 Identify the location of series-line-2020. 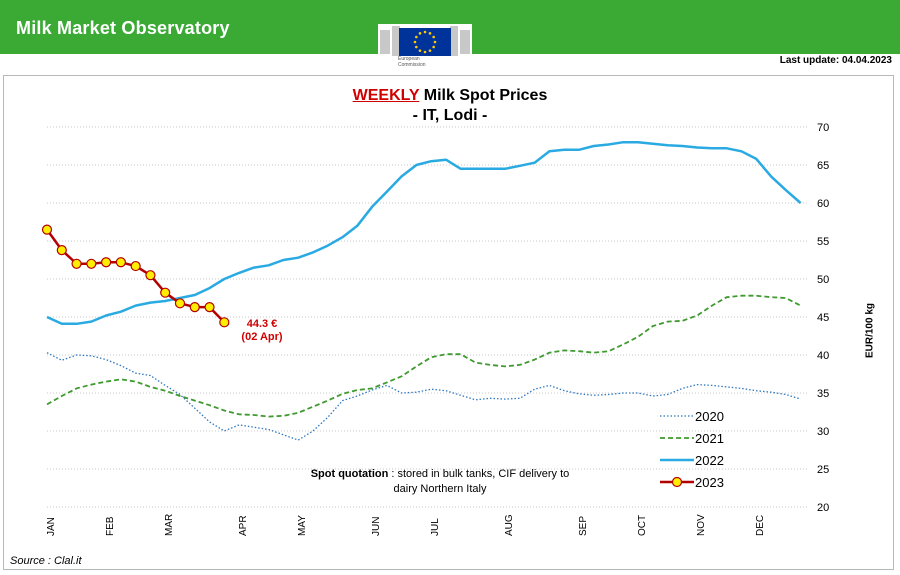
(423, 396).